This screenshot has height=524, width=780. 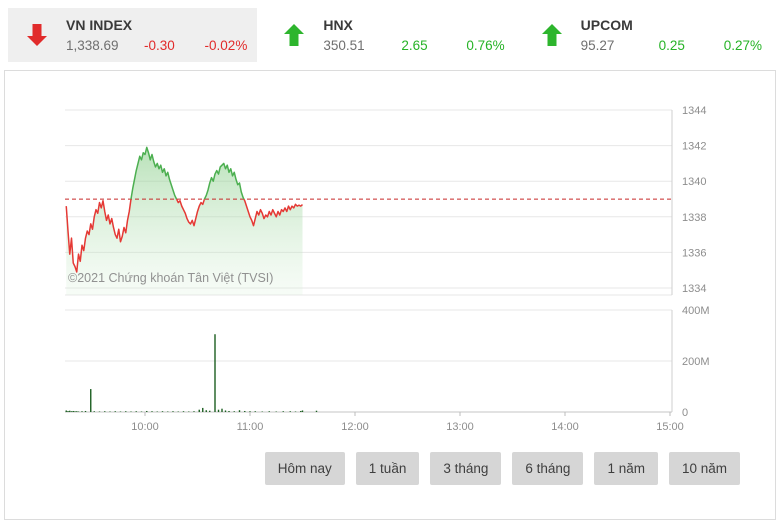 What do you see at coordinates (171, 278) in the screenshot?
I see `watermark: ©2021 Chứng khoán Tân Việt (TVSI)` at bounding box center [171, 278].